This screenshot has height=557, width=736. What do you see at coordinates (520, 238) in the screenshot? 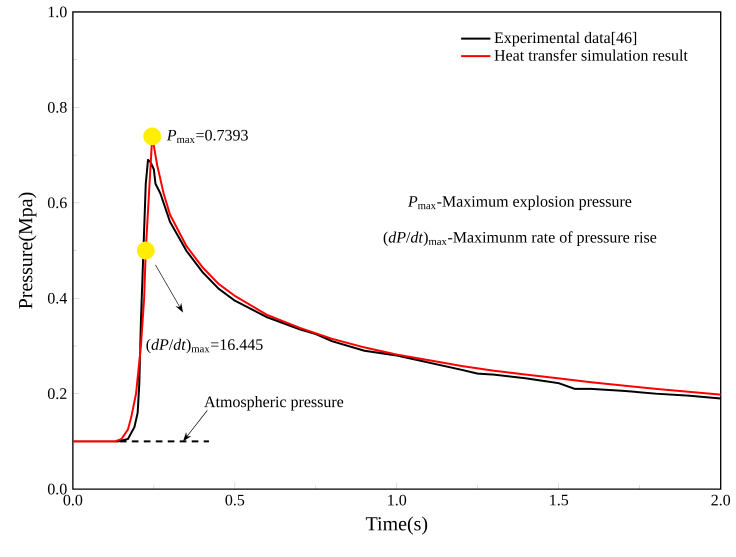
I see `annotation: (dP/dt)$_{max}$-Maximunm rate of pressure rise` at bounding box center [520, 238].